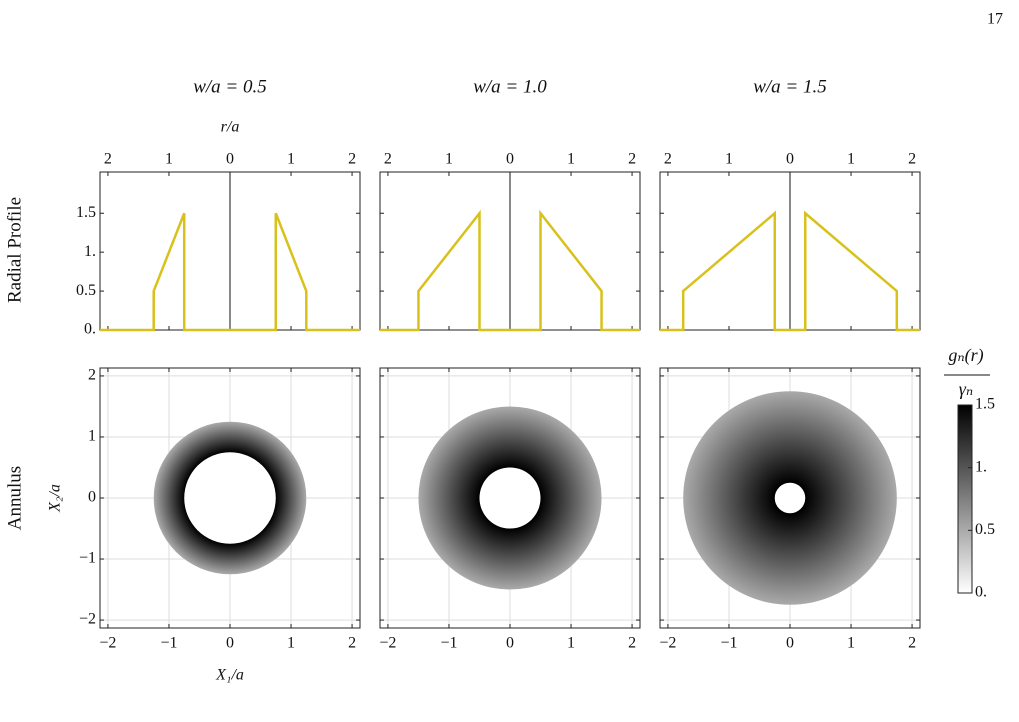 The image size is (1019, 722). I want to click on y-tick-label: −2, so click(87, 619).